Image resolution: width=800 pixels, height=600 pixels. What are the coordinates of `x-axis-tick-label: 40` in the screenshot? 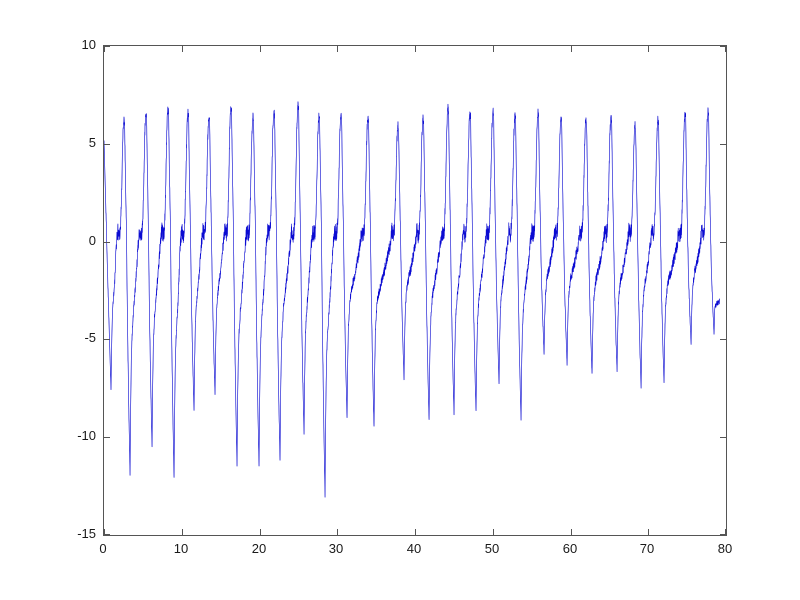 It's located at (414, 548).